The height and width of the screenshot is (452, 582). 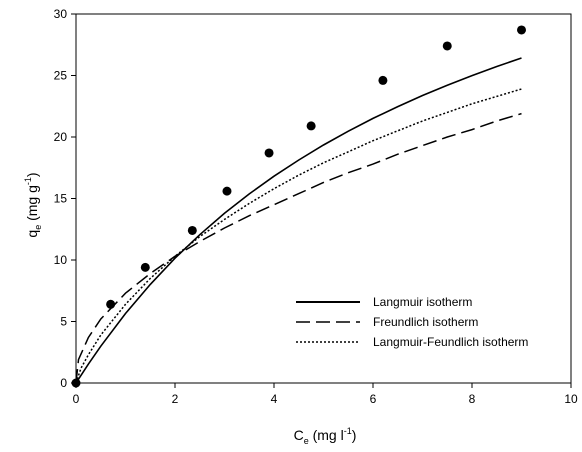 I want to click on y-tick-label: 10, so click(x=61, y=260).